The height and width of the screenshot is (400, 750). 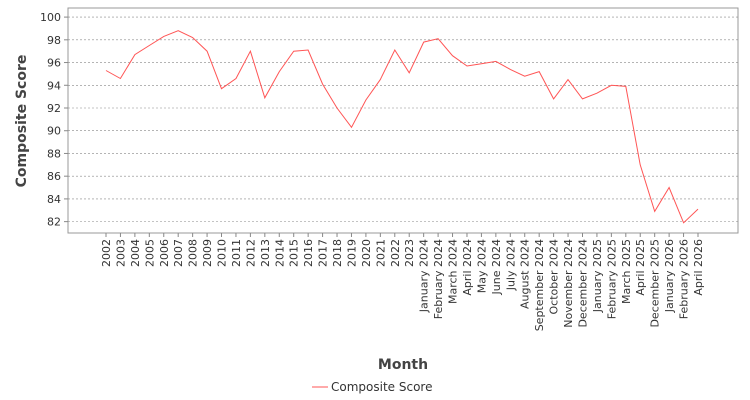 What do you see at coordinates (265, 253) in the screenshot?
I see `x-tick-label: 2013` at bounding box center [265, 253].